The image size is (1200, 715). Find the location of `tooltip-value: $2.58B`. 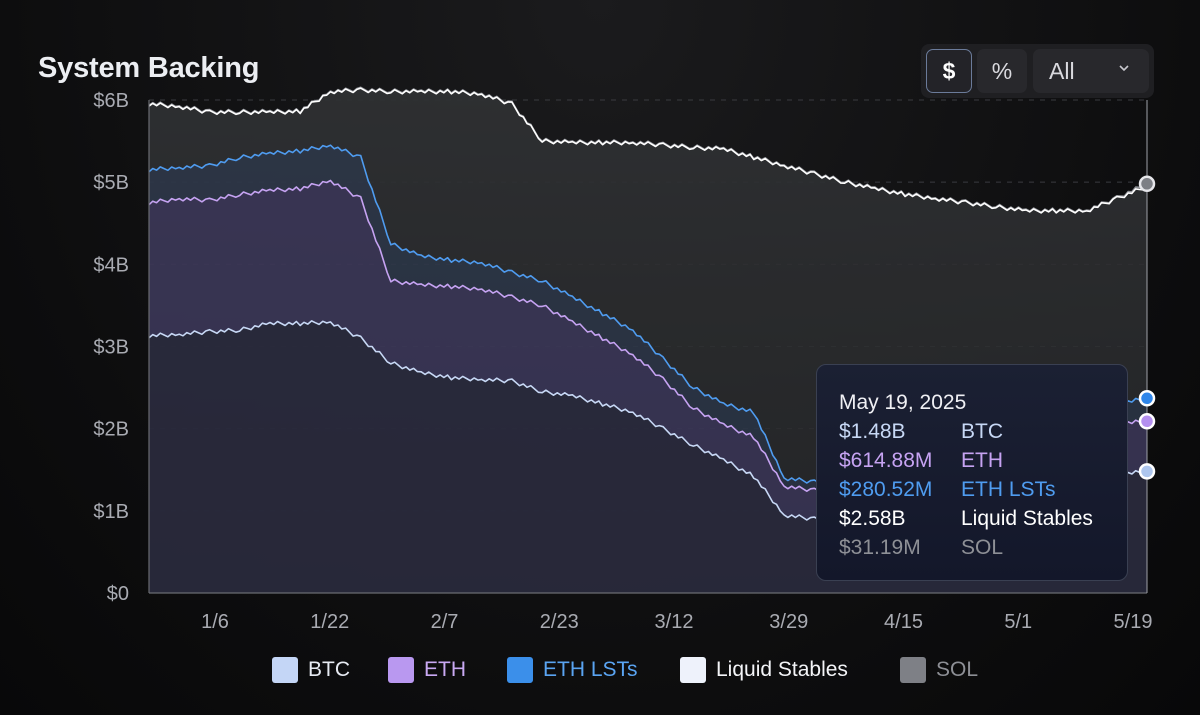

tooltip-value: $2.58B is located at coordinates (872, 518).